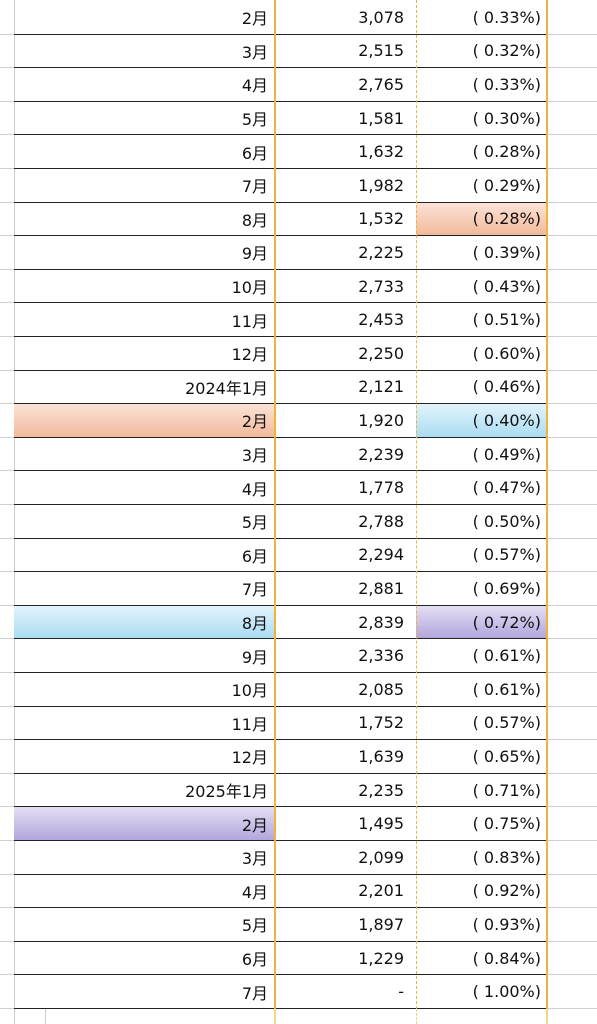  I want to click on table-row: 4月 2,201( 0.92%), so click(298, 892).